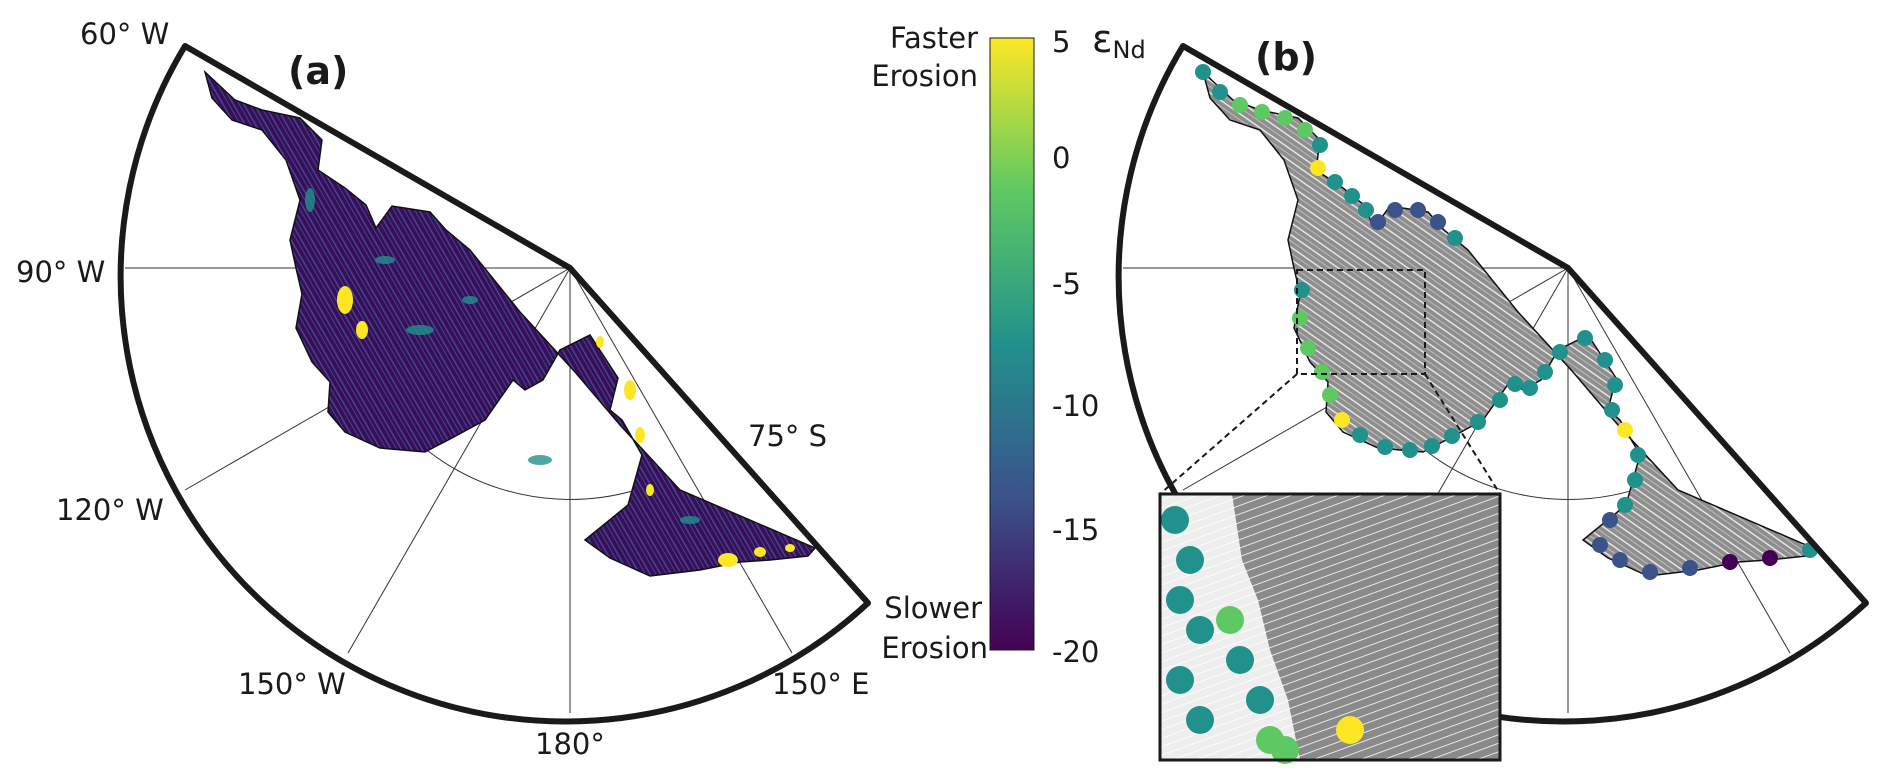  I want to click on label-75s: 75° S, so click(787, 436).